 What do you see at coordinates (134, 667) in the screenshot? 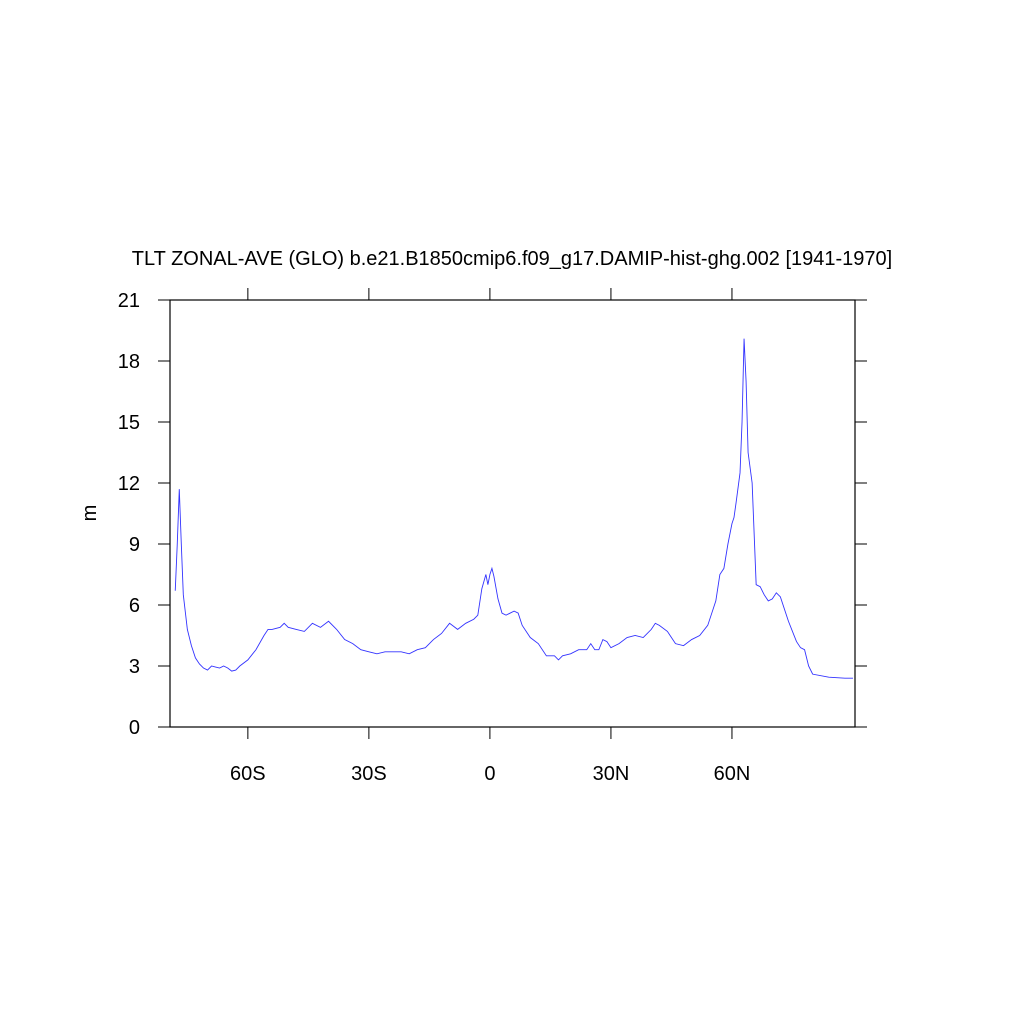
I see `y-tick-label: 3` at bounding box center [134, 667].